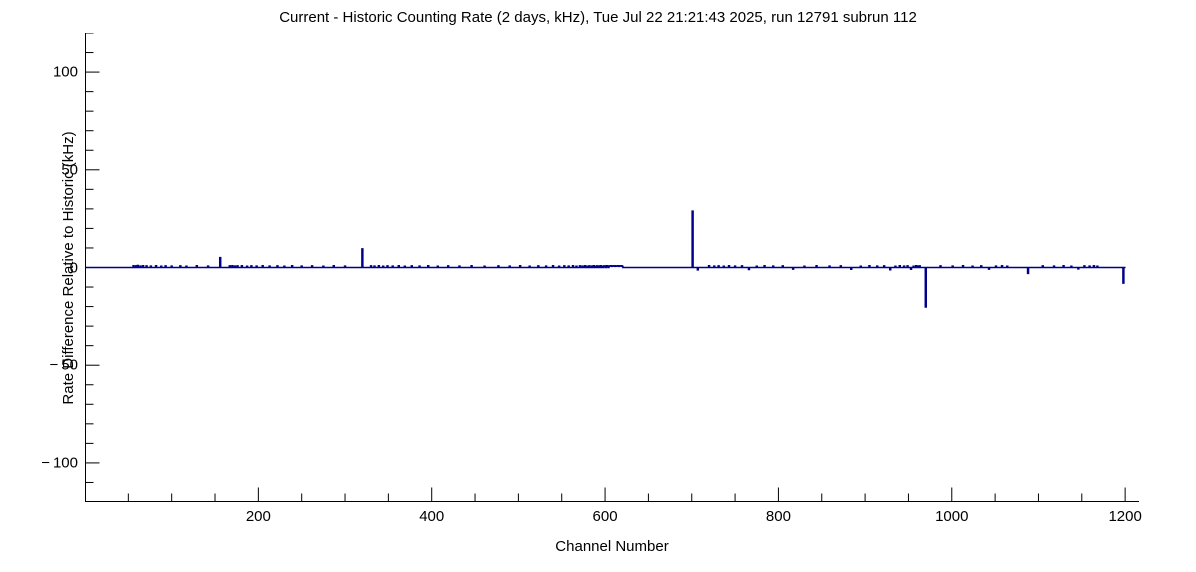 This screenshot has width=1196, height=572. I want to click on x-axis-major-ticks, so click(691, 494).